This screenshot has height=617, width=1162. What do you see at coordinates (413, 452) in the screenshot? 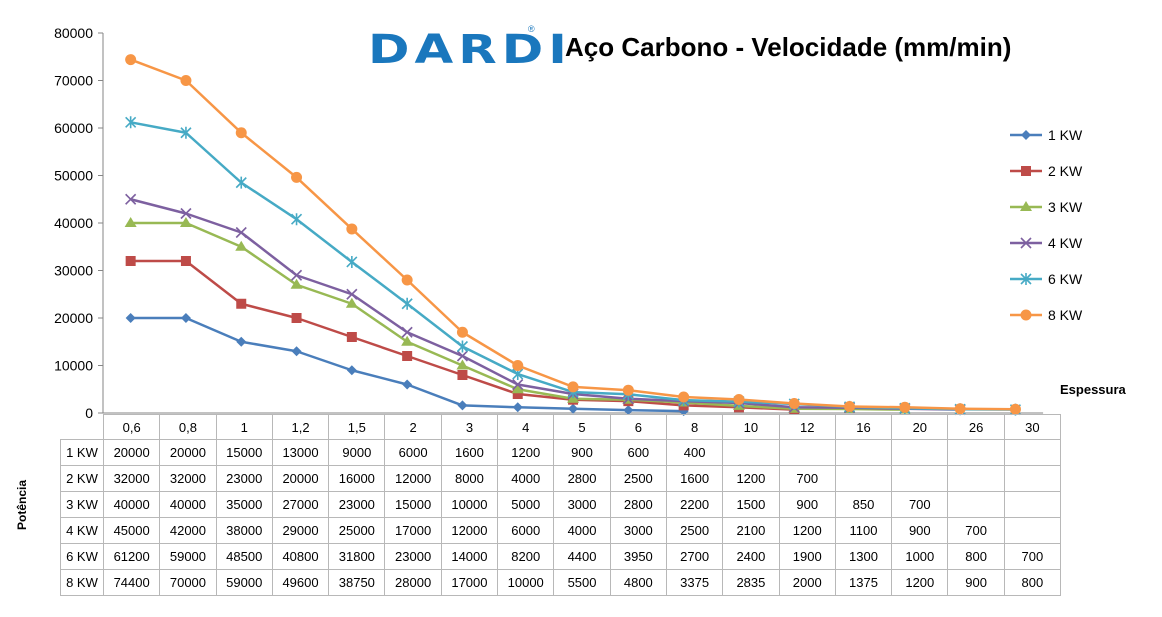
I see `table-cell: 6000` at bounding box center [413, 452].